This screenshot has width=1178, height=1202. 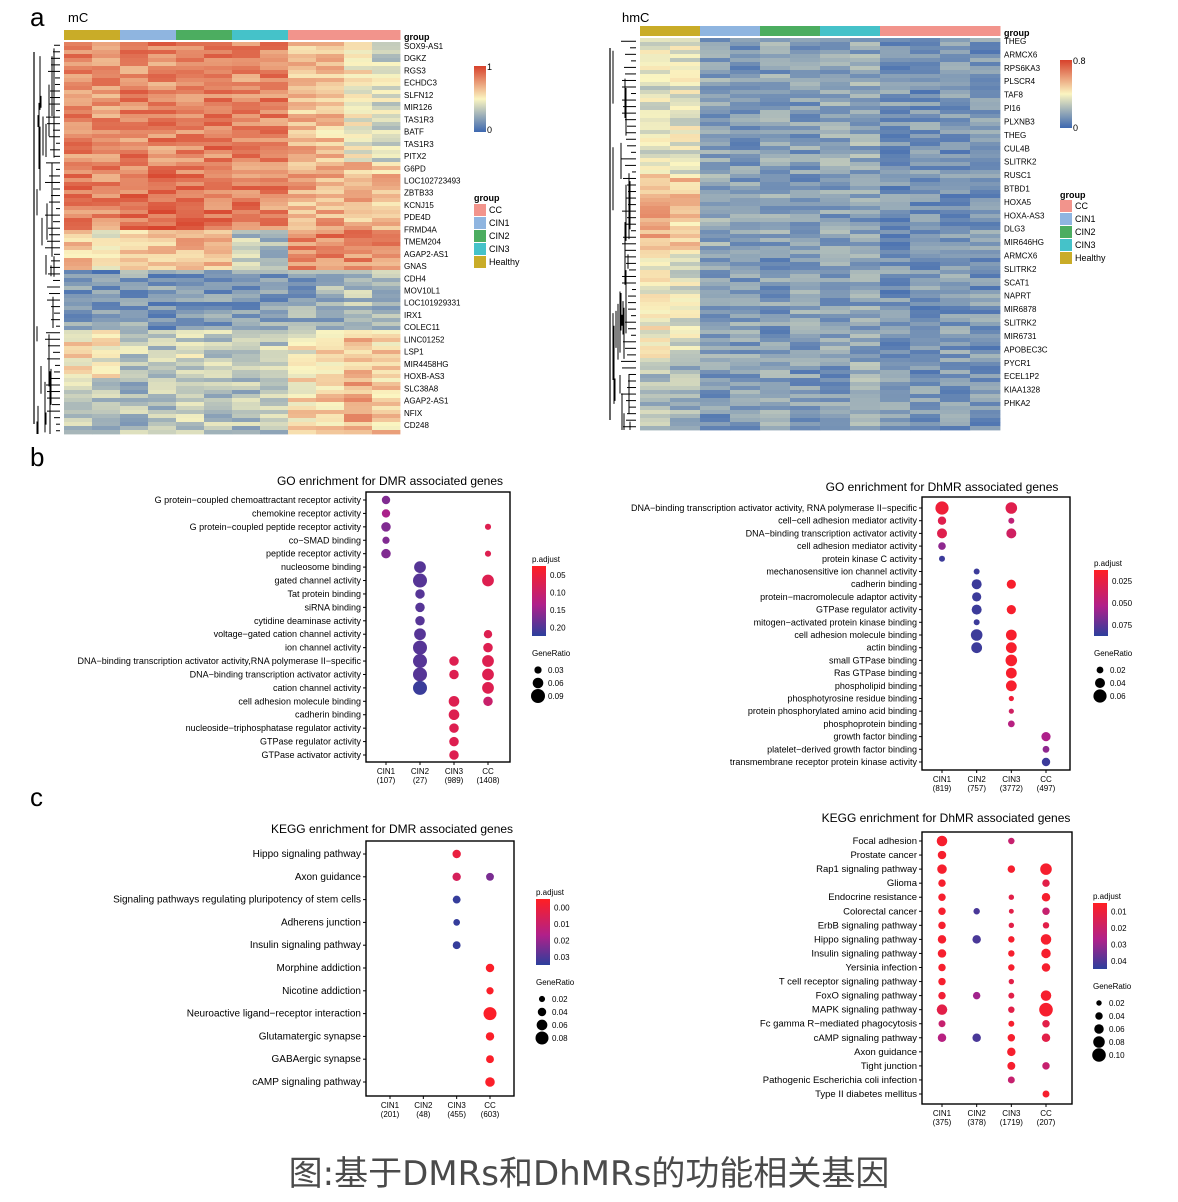 What do you see at coordinates (308, 621) in the screenshot?
I see `y-tick-label: cytidine deaminase activity` at bounding box center [308, 621].